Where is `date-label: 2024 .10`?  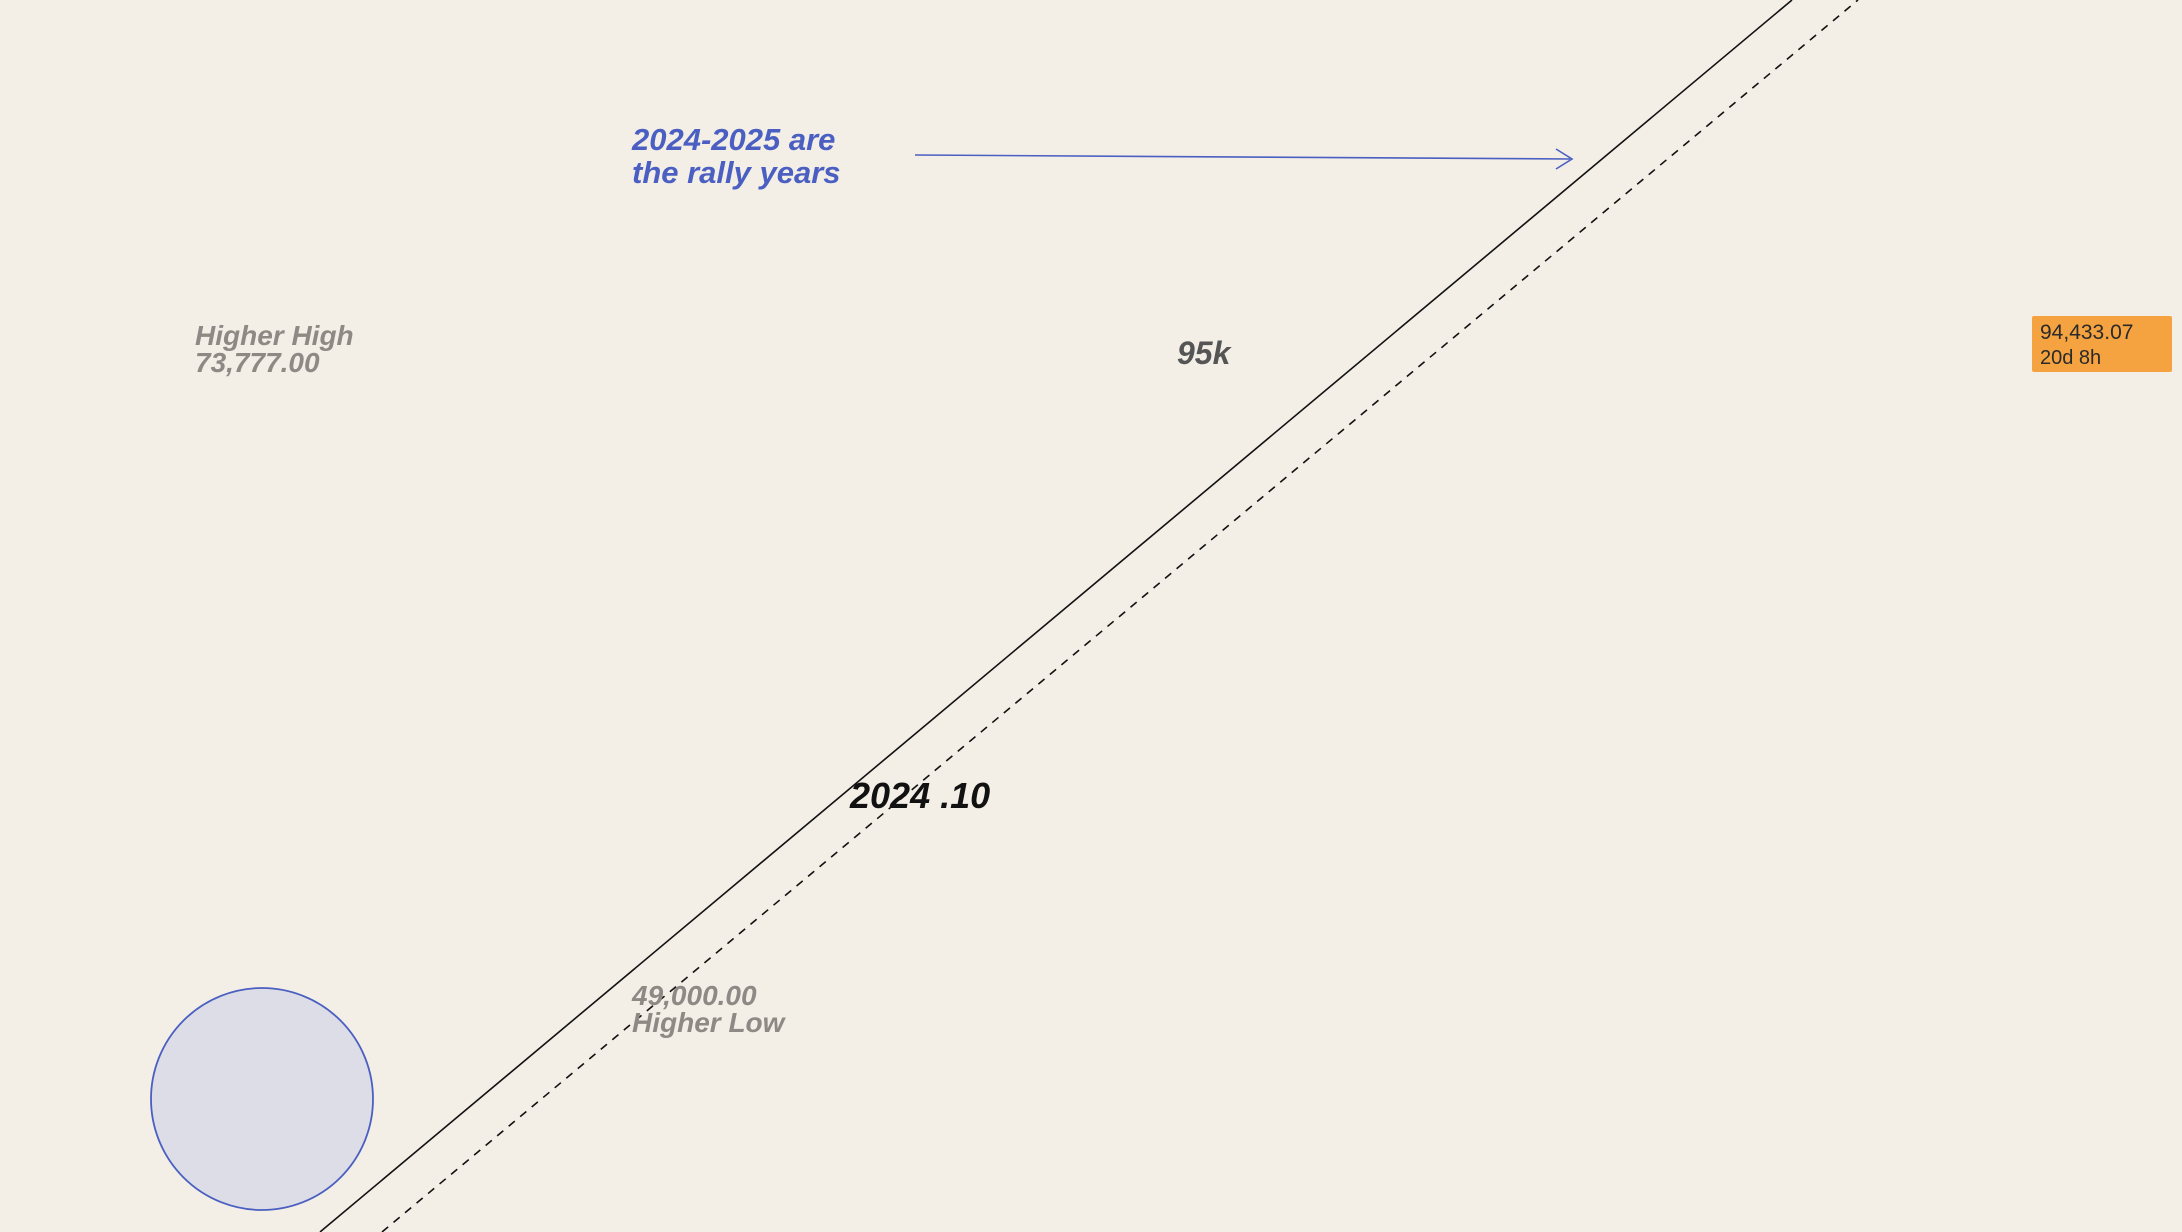 date-label: 2024 .10 is located at coordinates (919, 795).